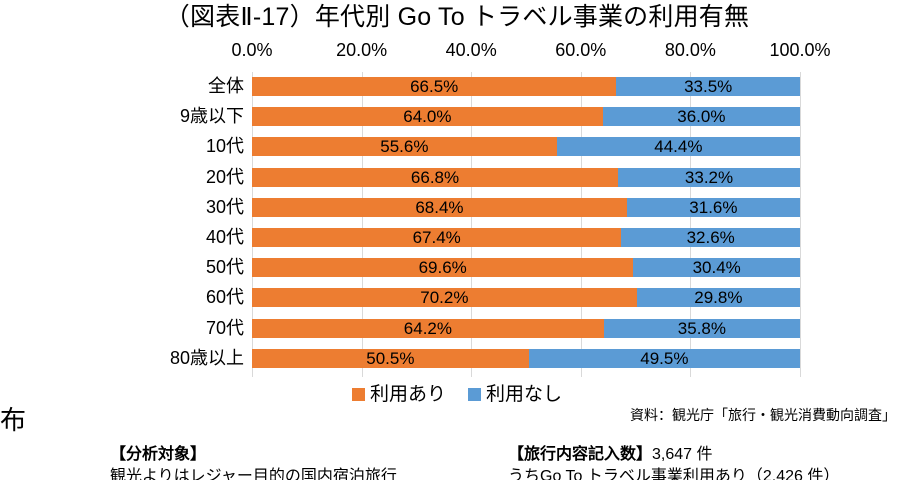  What do you see at coordinates (763, 415) in the screenshot?
I see `source-note: 資料：観光庁「旅行・観光消費動向調査」` at bounding box center [763, 415].